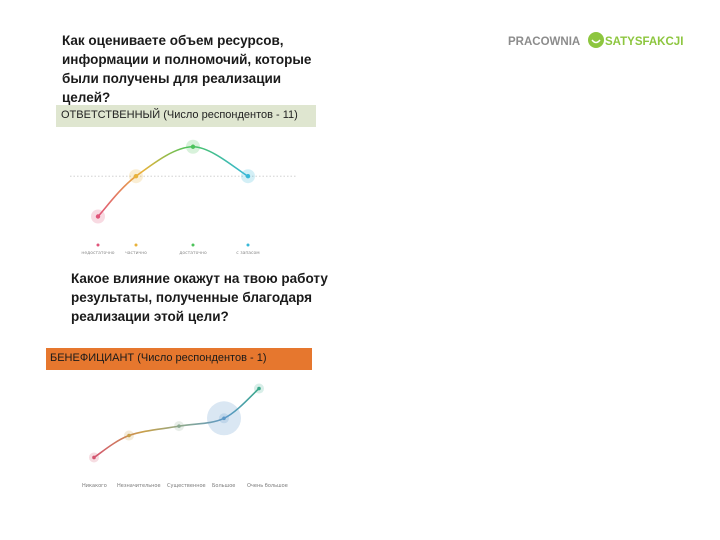 The height and width of the screenshot is (540, 720). What do you see at coordinates (223, 486) in the screenshot?
I see `x-tick-label: Большое` at bounding box center [223, 486].